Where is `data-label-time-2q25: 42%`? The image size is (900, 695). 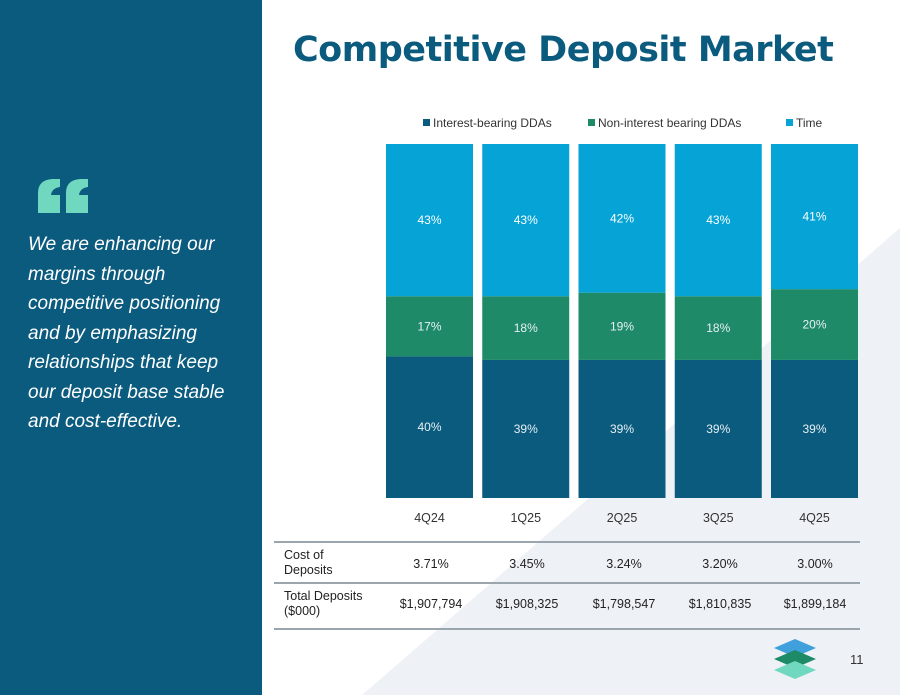
data-label-time-2q25: 42% is located at coordinates (622, 218).